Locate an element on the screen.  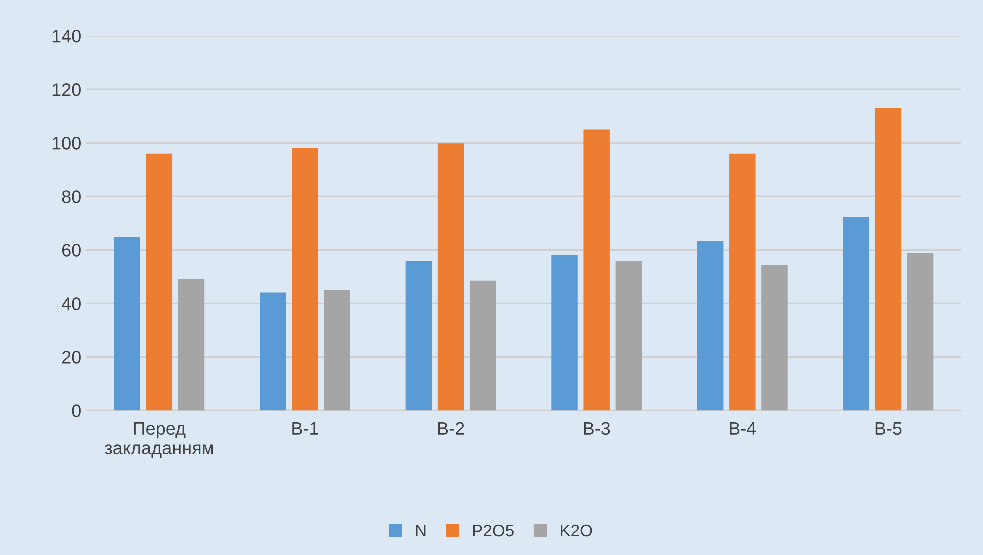
legend-label: P2O5 is located at coordinates (493, 530).